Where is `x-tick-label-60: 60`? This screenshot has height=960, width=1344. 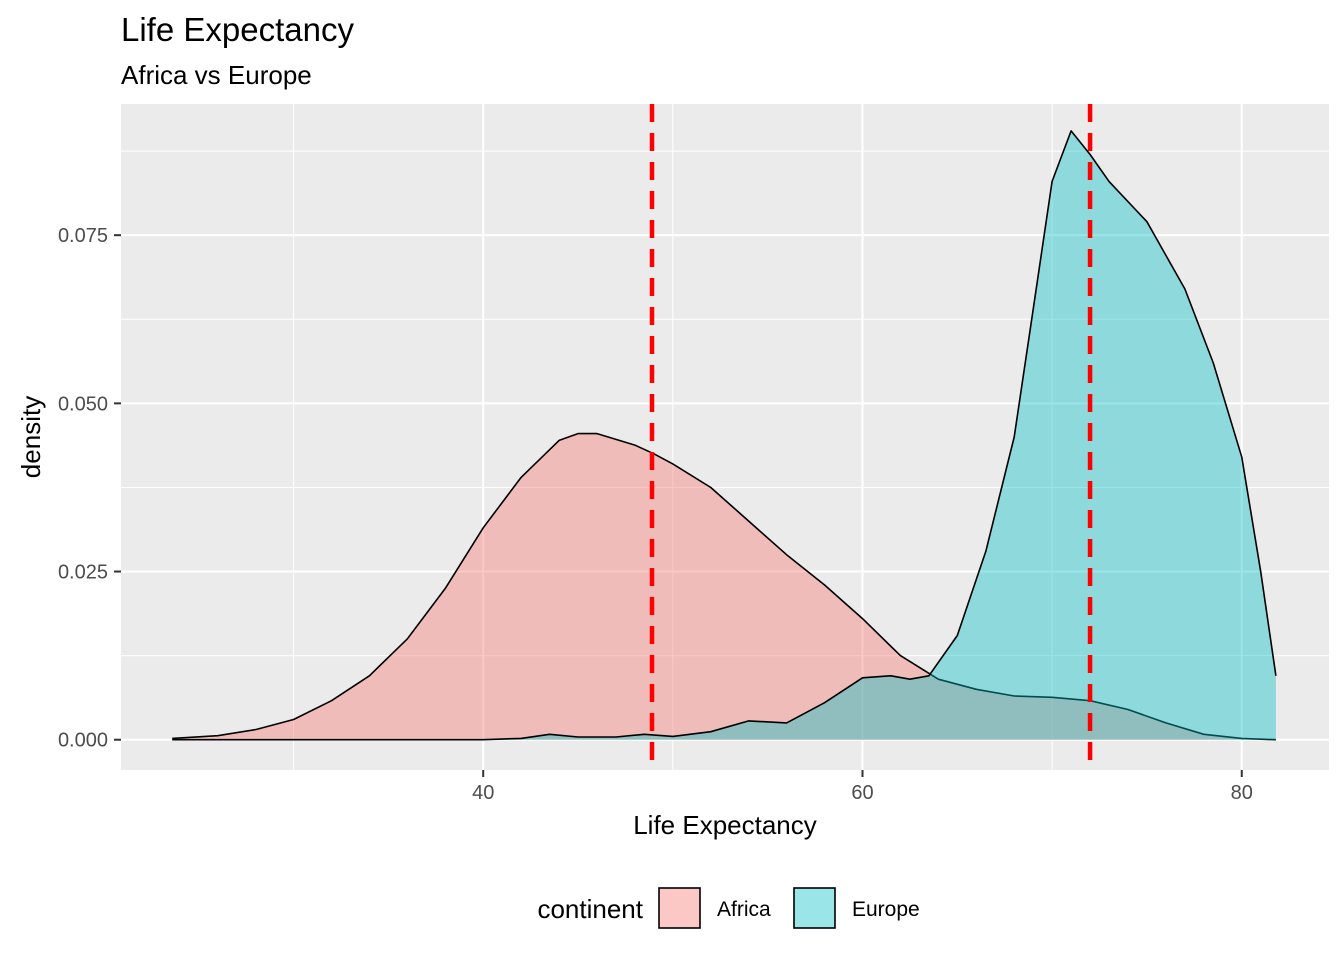 x-tick-label-60: 60 is located at coordinates (862, 793).